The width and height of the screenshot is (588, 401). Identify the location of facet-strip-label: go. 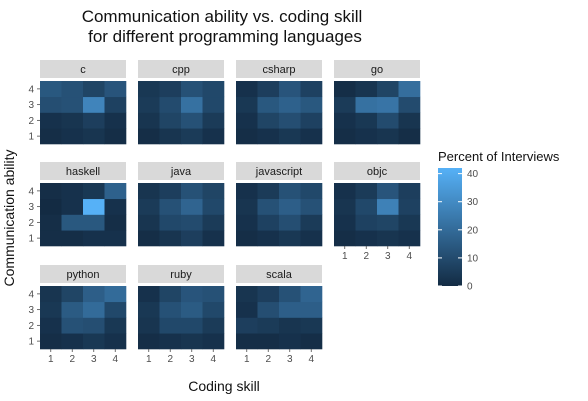
(377, 70).